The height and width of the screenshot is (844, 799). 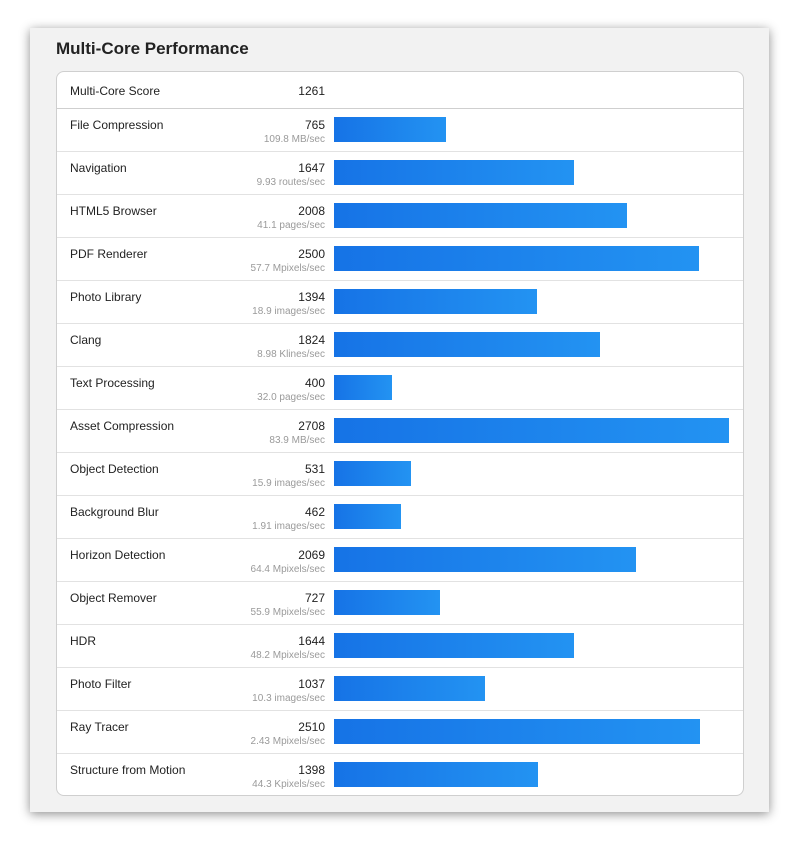 I want to click on benchmark-name: Horizon Detection, so click(x=118, y=555).